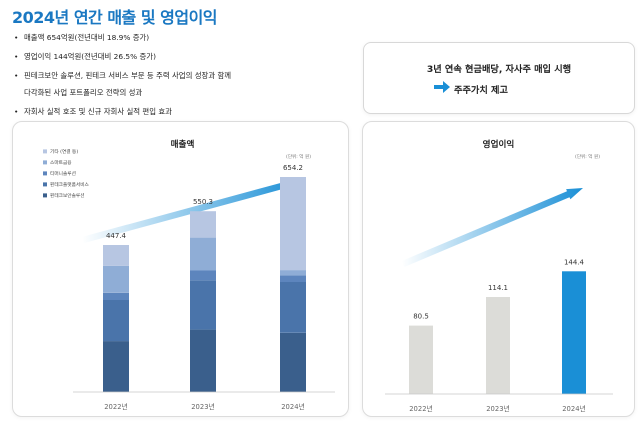  Describe the element at coordinates (98, 111) in the screenshot. I see `bullet-text: 자회사 실적 호조 및 신규 자회사 실적 편입 효과` at that location.